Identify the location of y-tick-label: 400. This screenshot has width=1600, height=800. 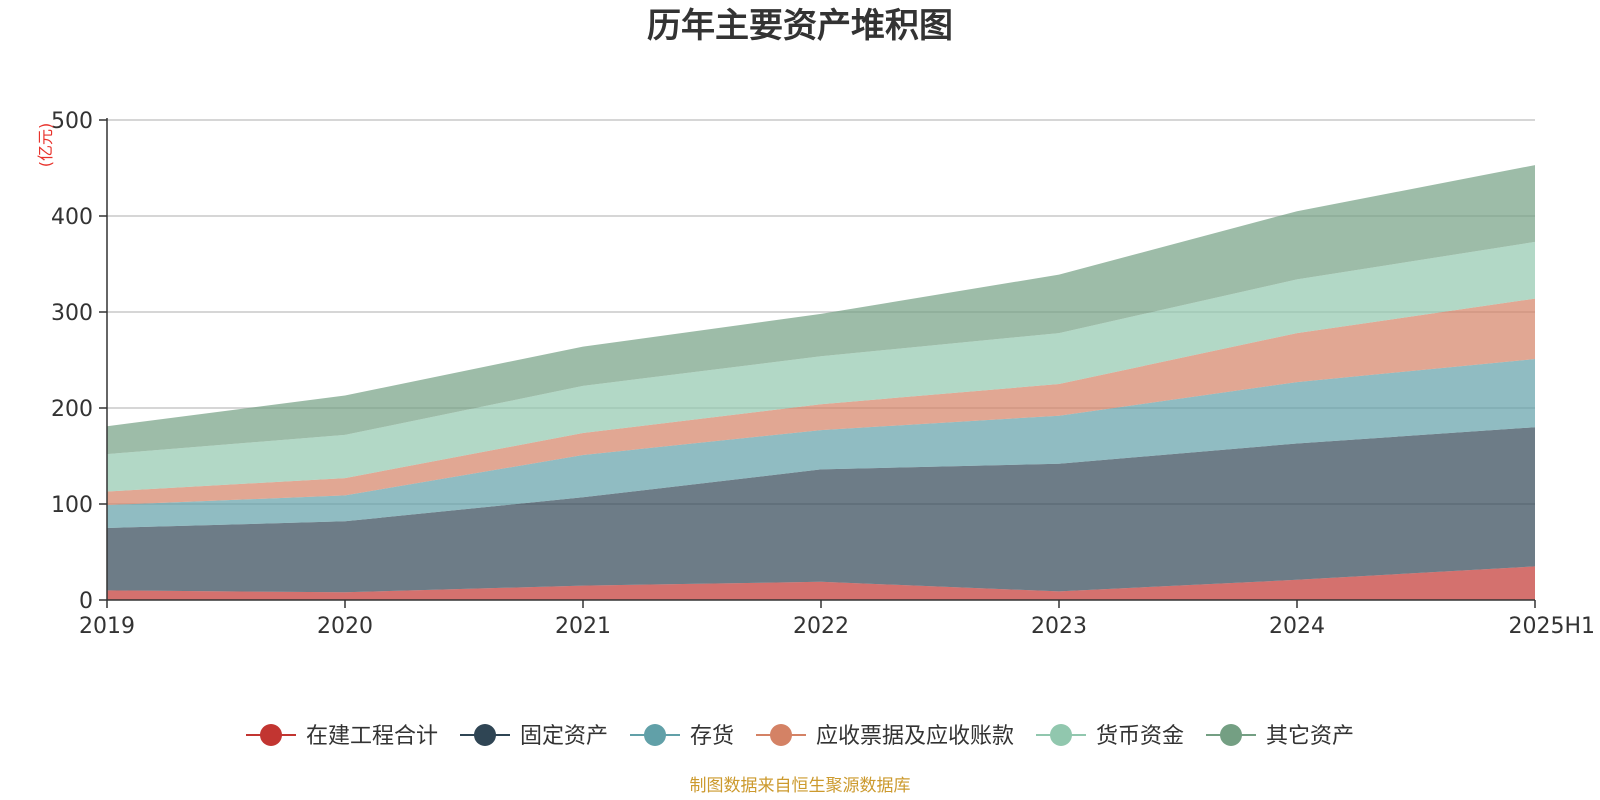
(72, 217).